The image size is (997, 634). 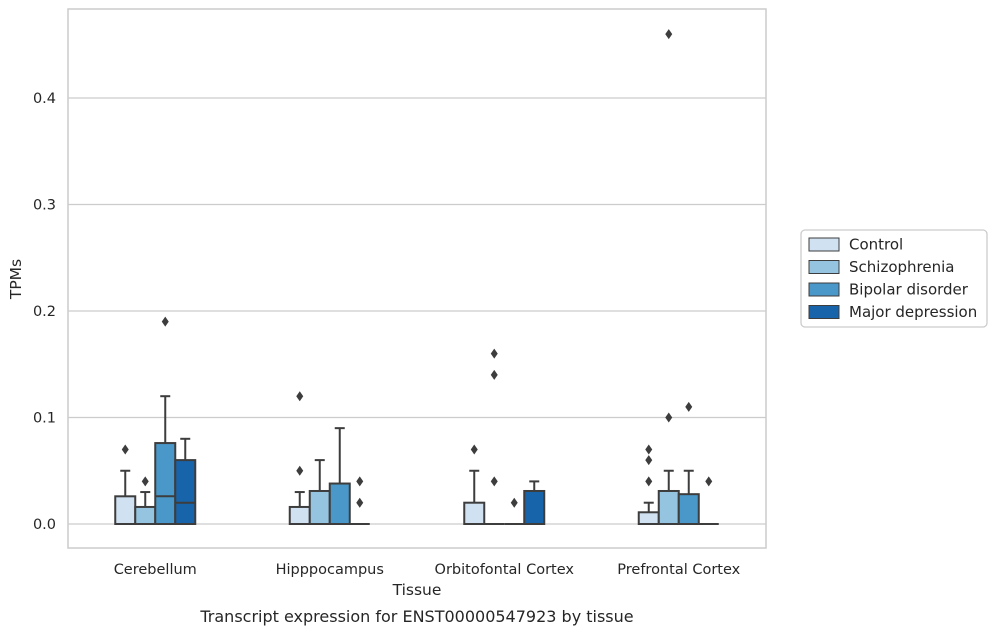 I want to click on y-tick-label: 0.0, so click(x=44, y=525).